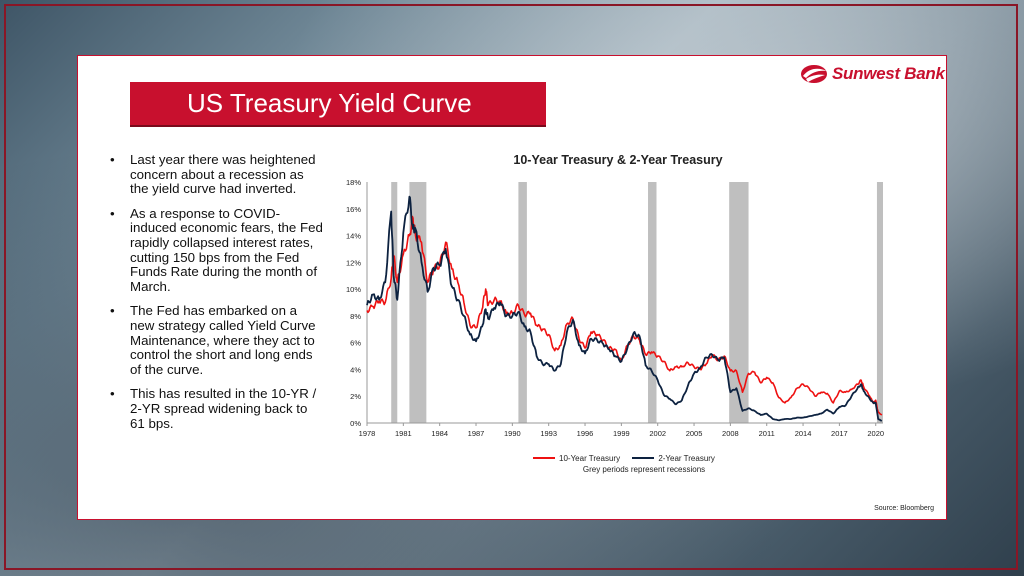 The height and width of the screenshot is (576, 1024). Describe the element at coordinates (644, 469) in the screenshot. I see `recession-note: Grey periods represent recessions` at that location.